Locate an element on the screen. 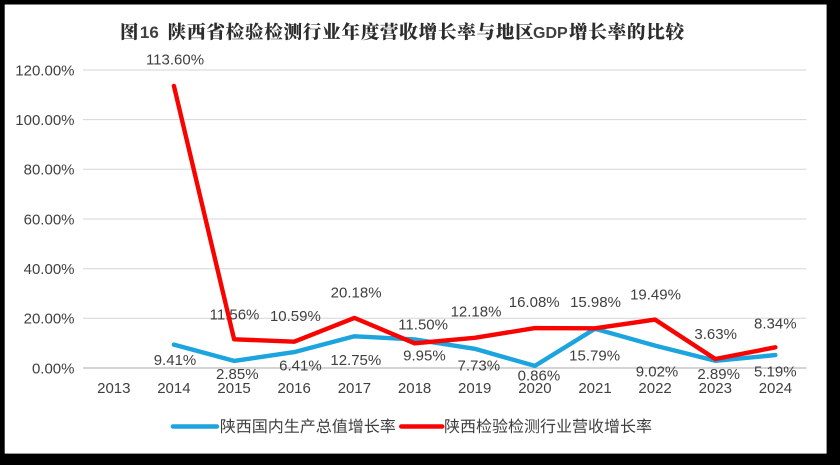 Image resolution: width=840 pixels, height=465 pixels. svg-text: 5.19% is located at coordinates (775, 371).